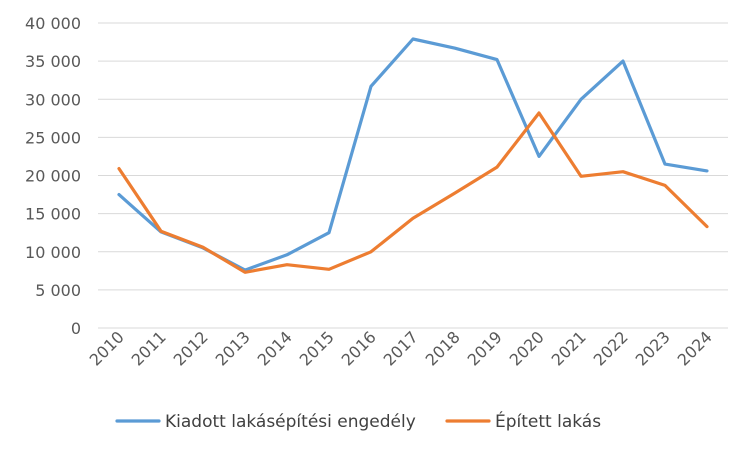 The image size is (752, 452). Describe the element at coordinates (317, 348) in the screenshot. I see `x-tick-label: 2015` at that location.